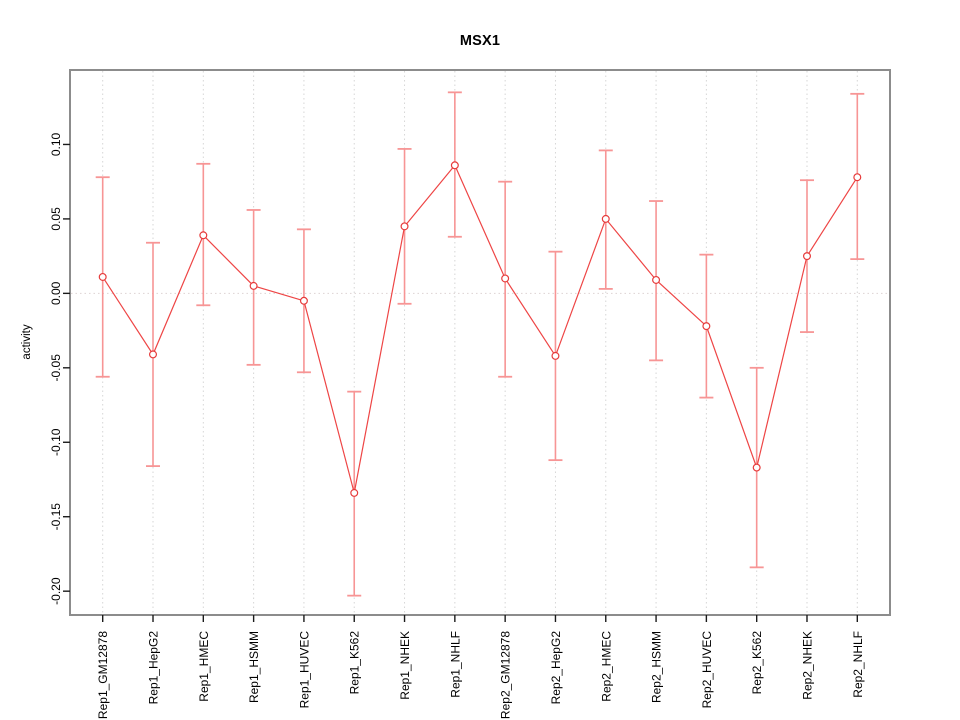  Describe the element at coordinates (480, 41) in the screenshot. I see `chart-title: MSX1` at that location.